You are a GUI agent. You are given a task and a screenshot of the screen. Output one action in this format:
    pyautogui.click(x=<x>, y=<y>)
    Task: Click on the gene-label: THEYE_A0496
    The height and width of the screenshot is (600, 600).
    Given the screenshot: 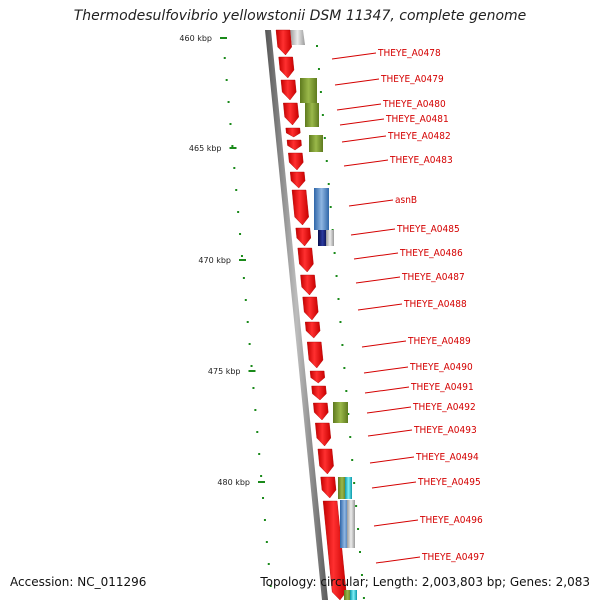 What is the action you would take?
    pyautogui.click(x=451, y=520)
    